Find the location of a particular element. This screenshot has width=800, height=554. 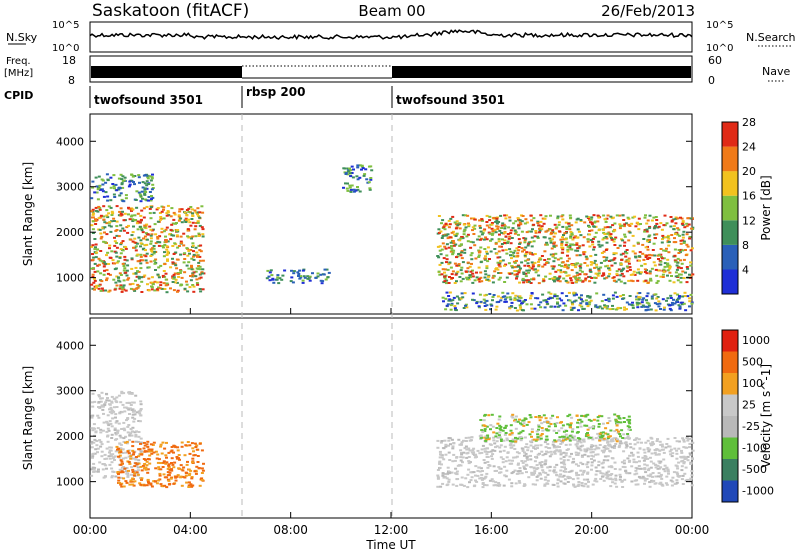

power-colorbar-tick: 16 is located at coordinates (749, 196).